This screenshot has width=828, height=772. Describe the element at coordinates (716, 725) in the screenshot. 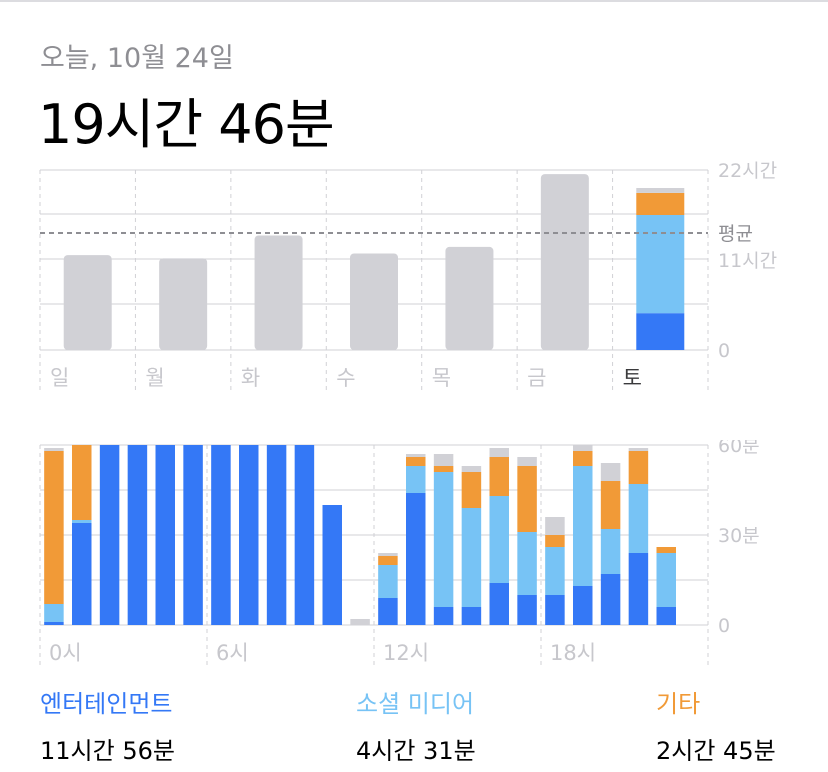

I see `legend-other: 기타 2시간 45분` at that location.